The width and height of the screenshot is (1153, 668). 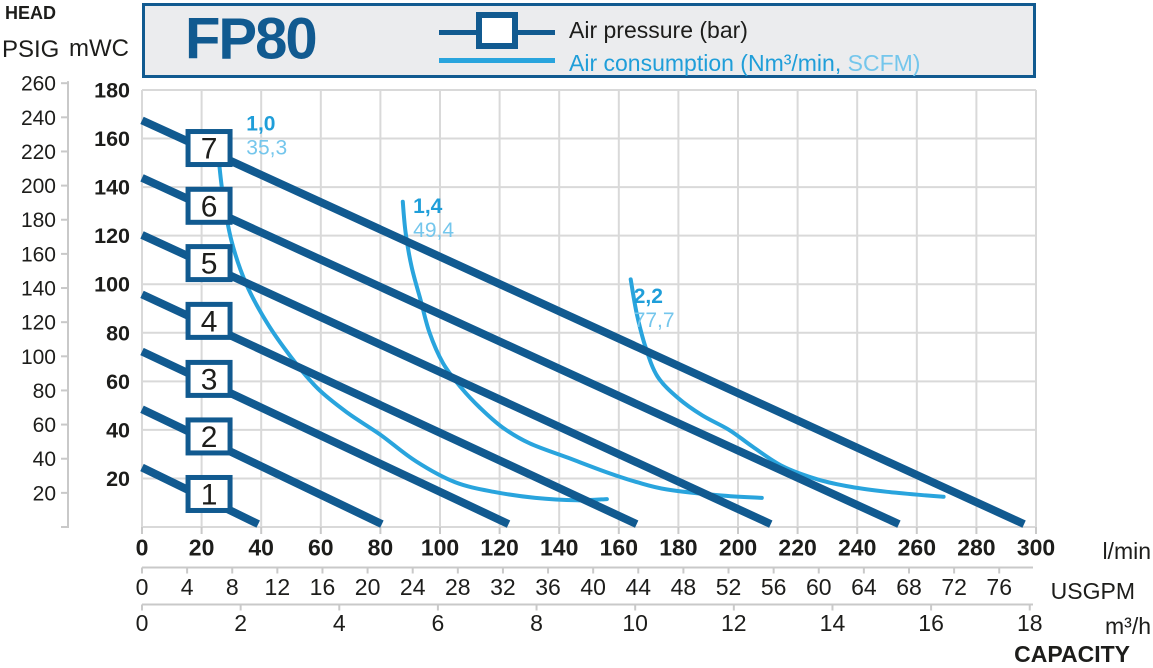 What do you see at coordinates (38, 254) in the screenshot?
I see `psig-tick-label: 160` at bounding box center [38, 254].